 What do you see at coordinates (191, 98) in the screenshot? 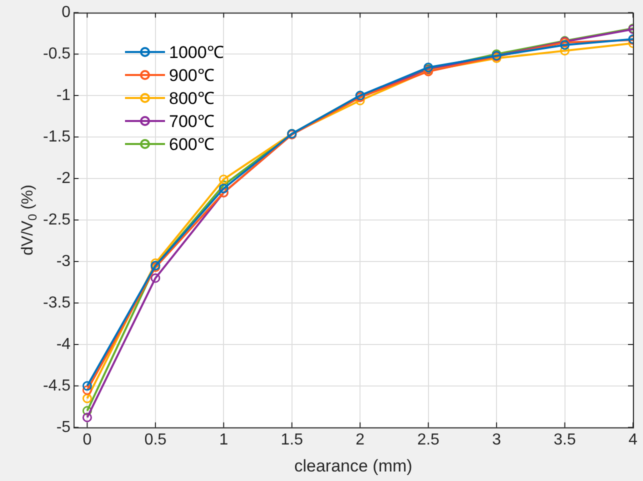
I see `legend-label: 800℃` at bounding box center [191, 98].